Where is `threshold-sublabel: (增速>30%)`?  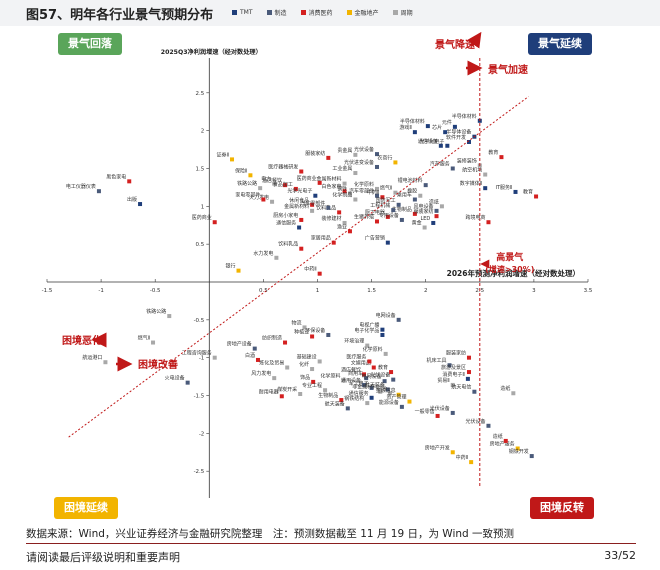 threshold-sublabel: (增速>30%) is located at coordinates (509, 269).